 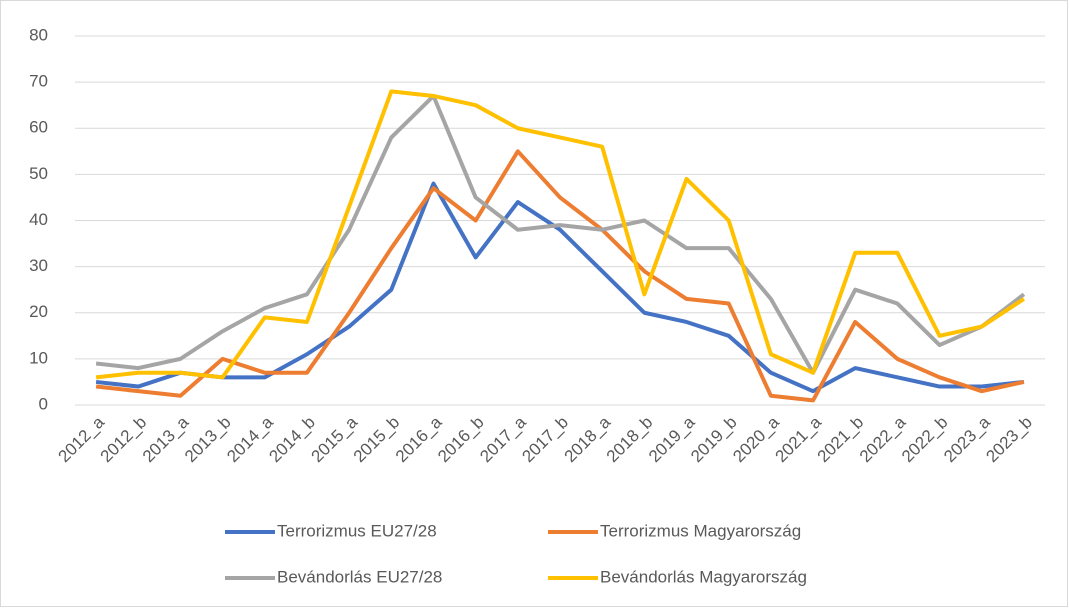 What do you see at coordinates (38, 34) in the screenshot?
I see `y-tick-label: 80` at bounding box center [38, 34].